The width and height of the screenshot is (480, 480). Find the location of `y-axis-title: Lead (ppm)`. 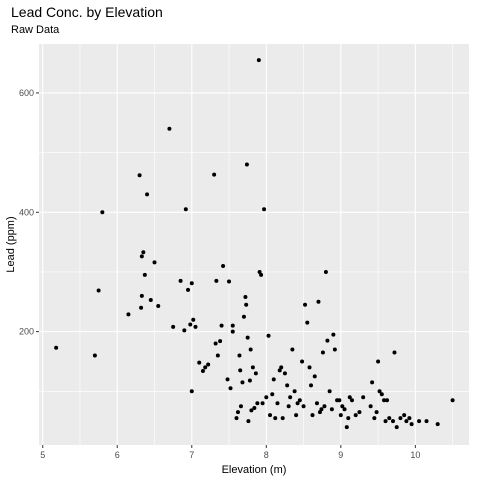

y-axis-title: Lead (ppm) is located at coordinates (11, 244).